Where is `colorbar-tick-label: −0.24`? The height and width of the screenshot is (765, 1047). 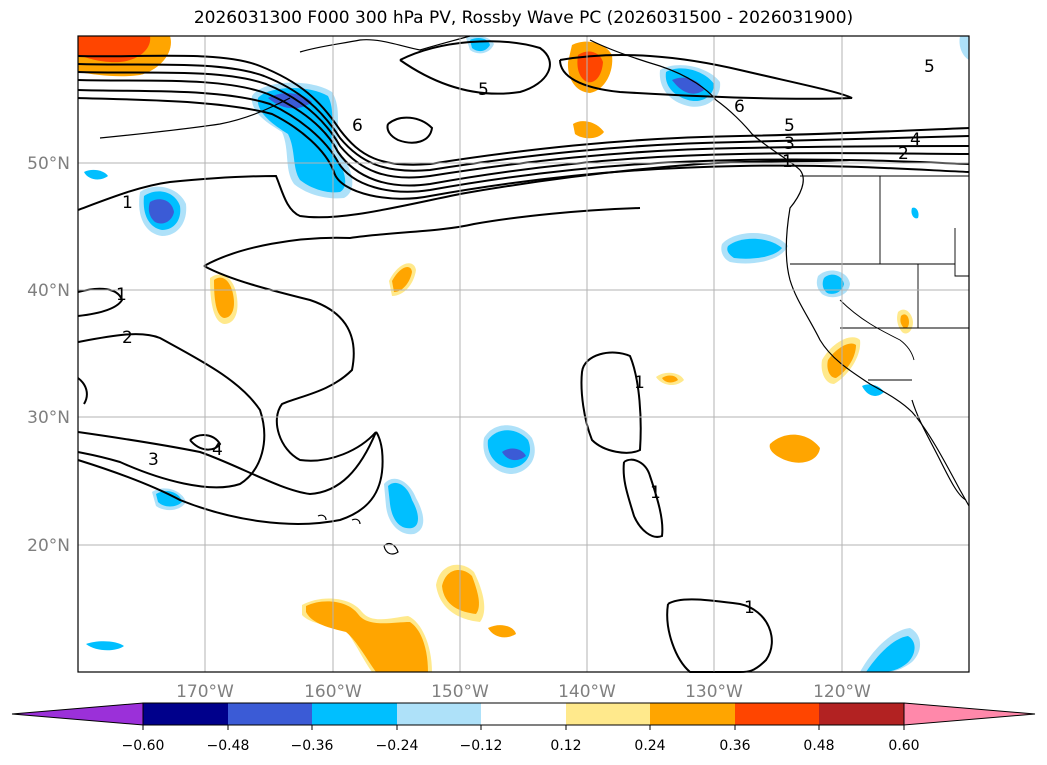 colorbar-tick-label: −0.24 is located at coordinates (397, 746).